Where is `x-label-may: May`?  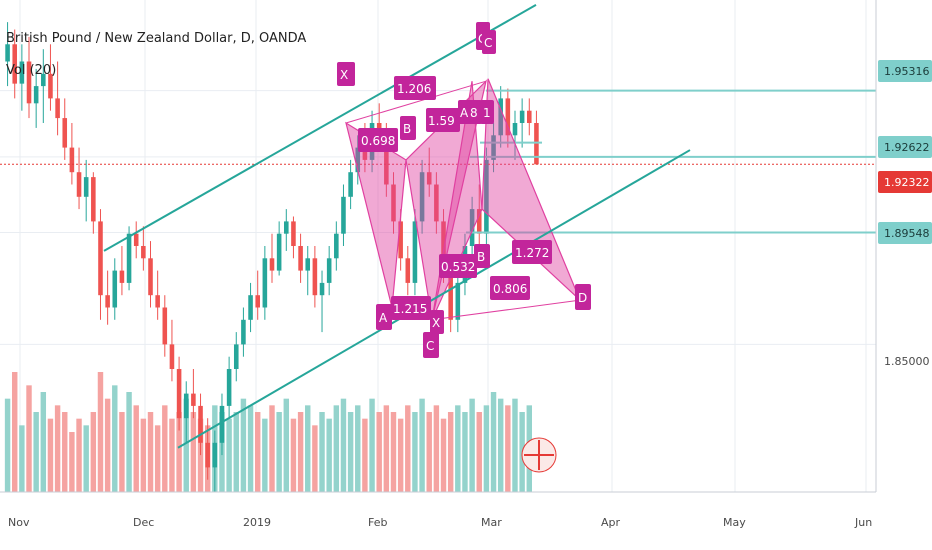
x-label-may: May is located at coordinates (734, 522).